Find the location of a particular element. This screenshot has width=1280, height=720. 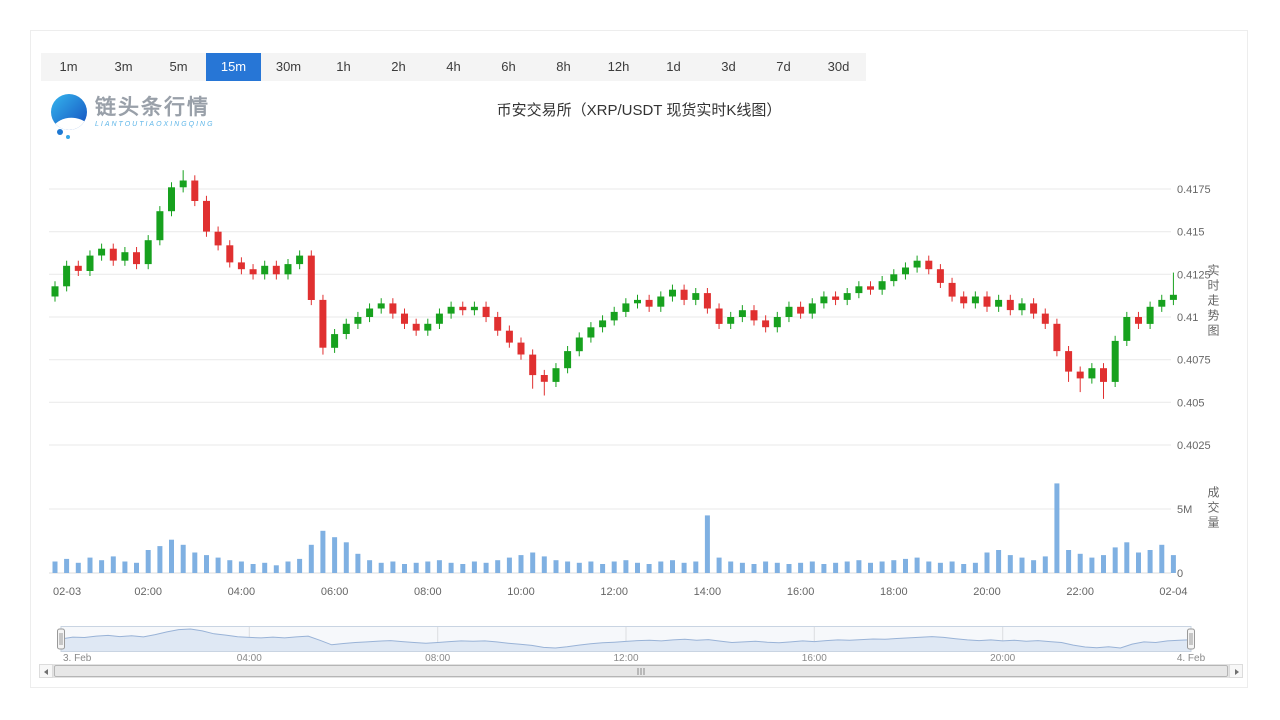

scrollbar is located at coordinates (641, 671).